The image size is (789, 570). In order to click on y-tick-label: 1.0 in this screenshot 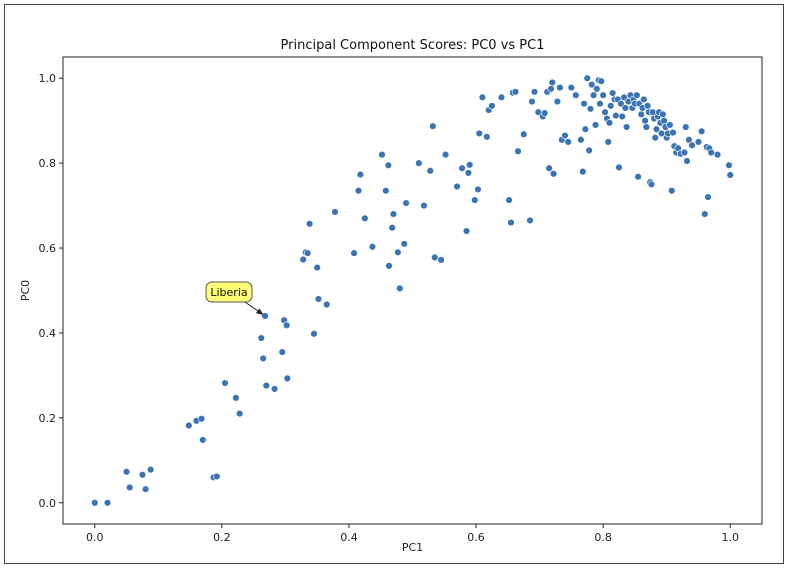, I will do `click(48, 78)`.